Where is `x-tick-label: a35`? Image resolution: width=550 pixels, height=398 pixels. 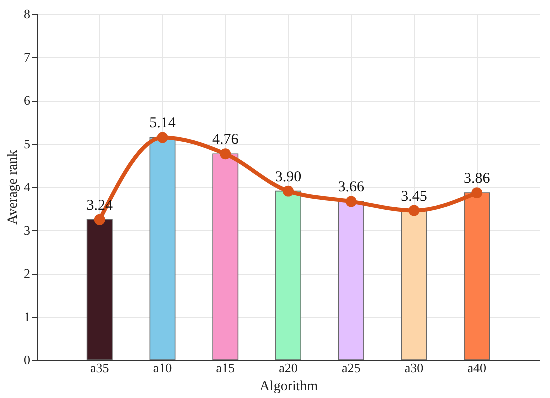 x-tick-label: a35 is located at coordinates (100, 368).